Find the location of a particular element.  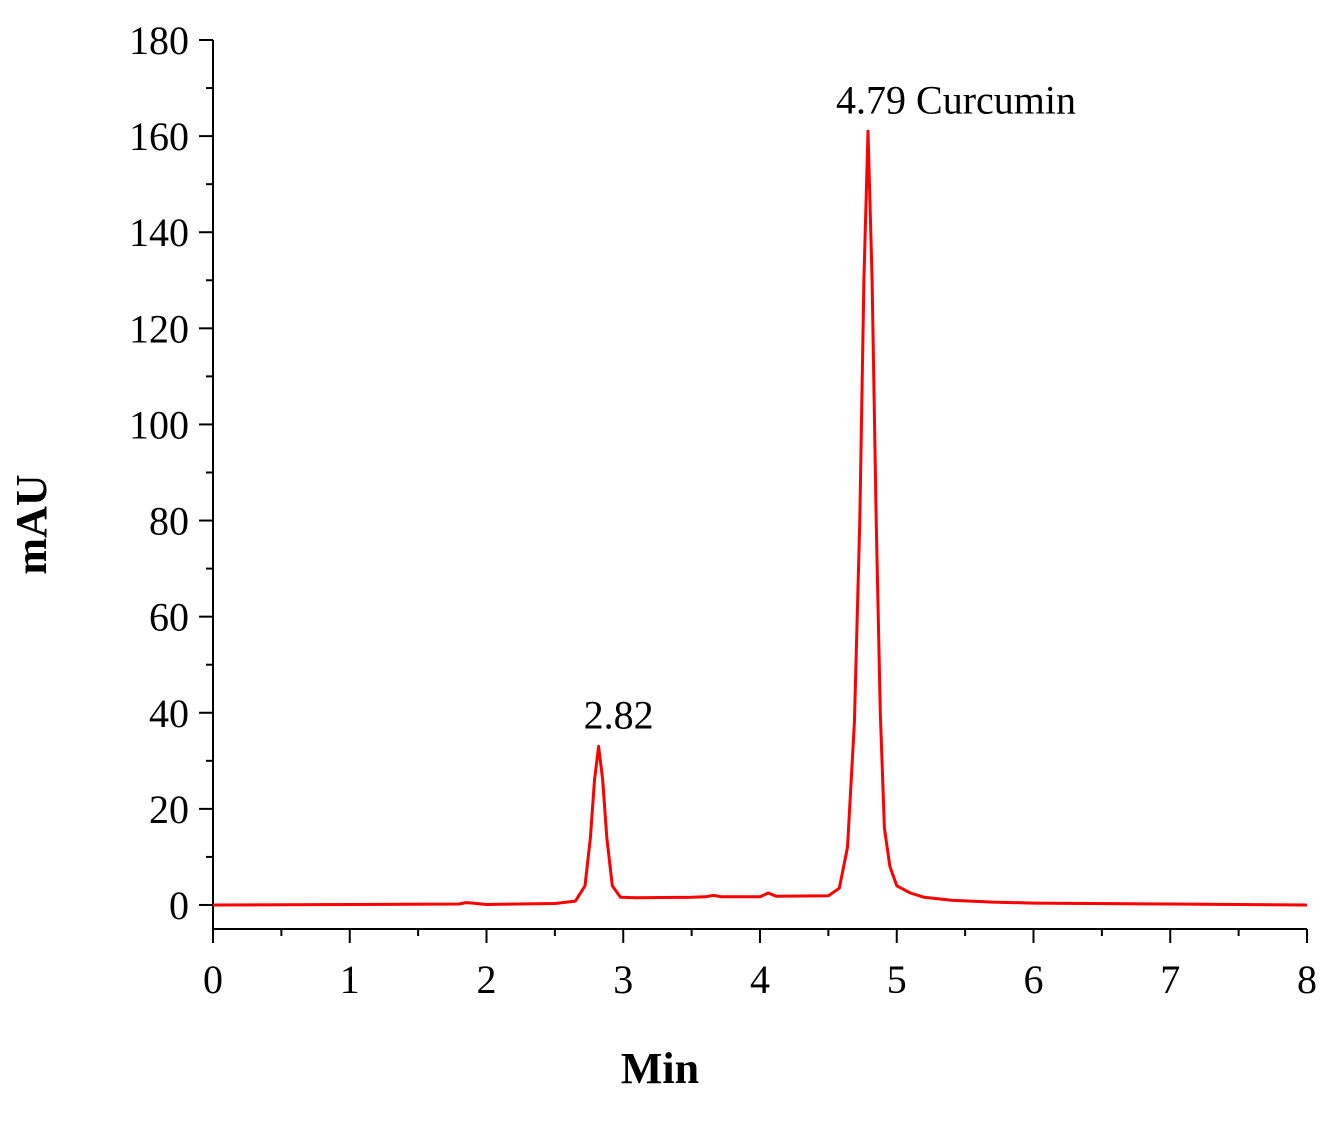

y-tick-label: 180 is located at coordinates (159, 40).